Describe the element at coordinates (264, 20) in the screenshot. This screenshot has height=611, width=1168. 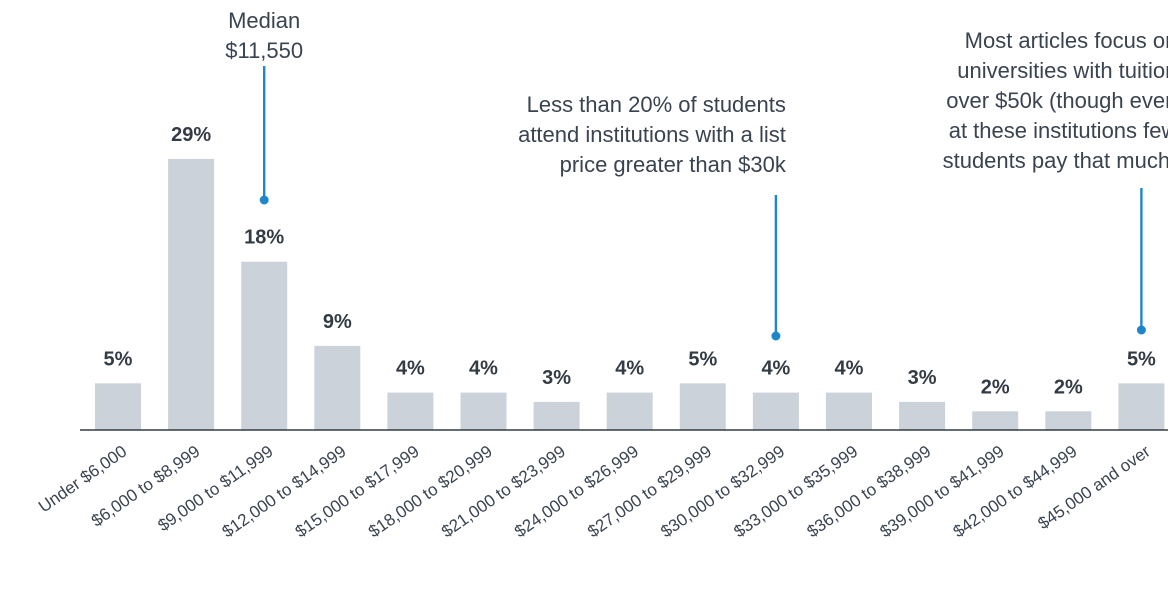
I see `annotation-1-line-1: Median` at that location.